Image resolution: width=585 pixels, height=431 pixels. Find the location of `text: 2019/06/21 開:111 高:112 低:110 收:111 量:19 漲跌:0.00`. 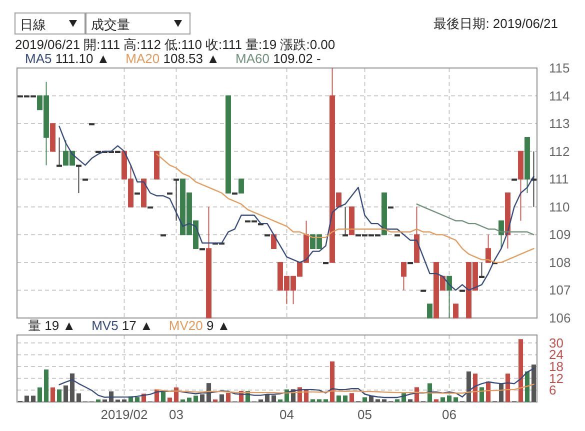

text: 2019/06/21 開:111 高:112 低:110 收:111 量:19 漲跌:0.00 is located at coordinates (175, 44).